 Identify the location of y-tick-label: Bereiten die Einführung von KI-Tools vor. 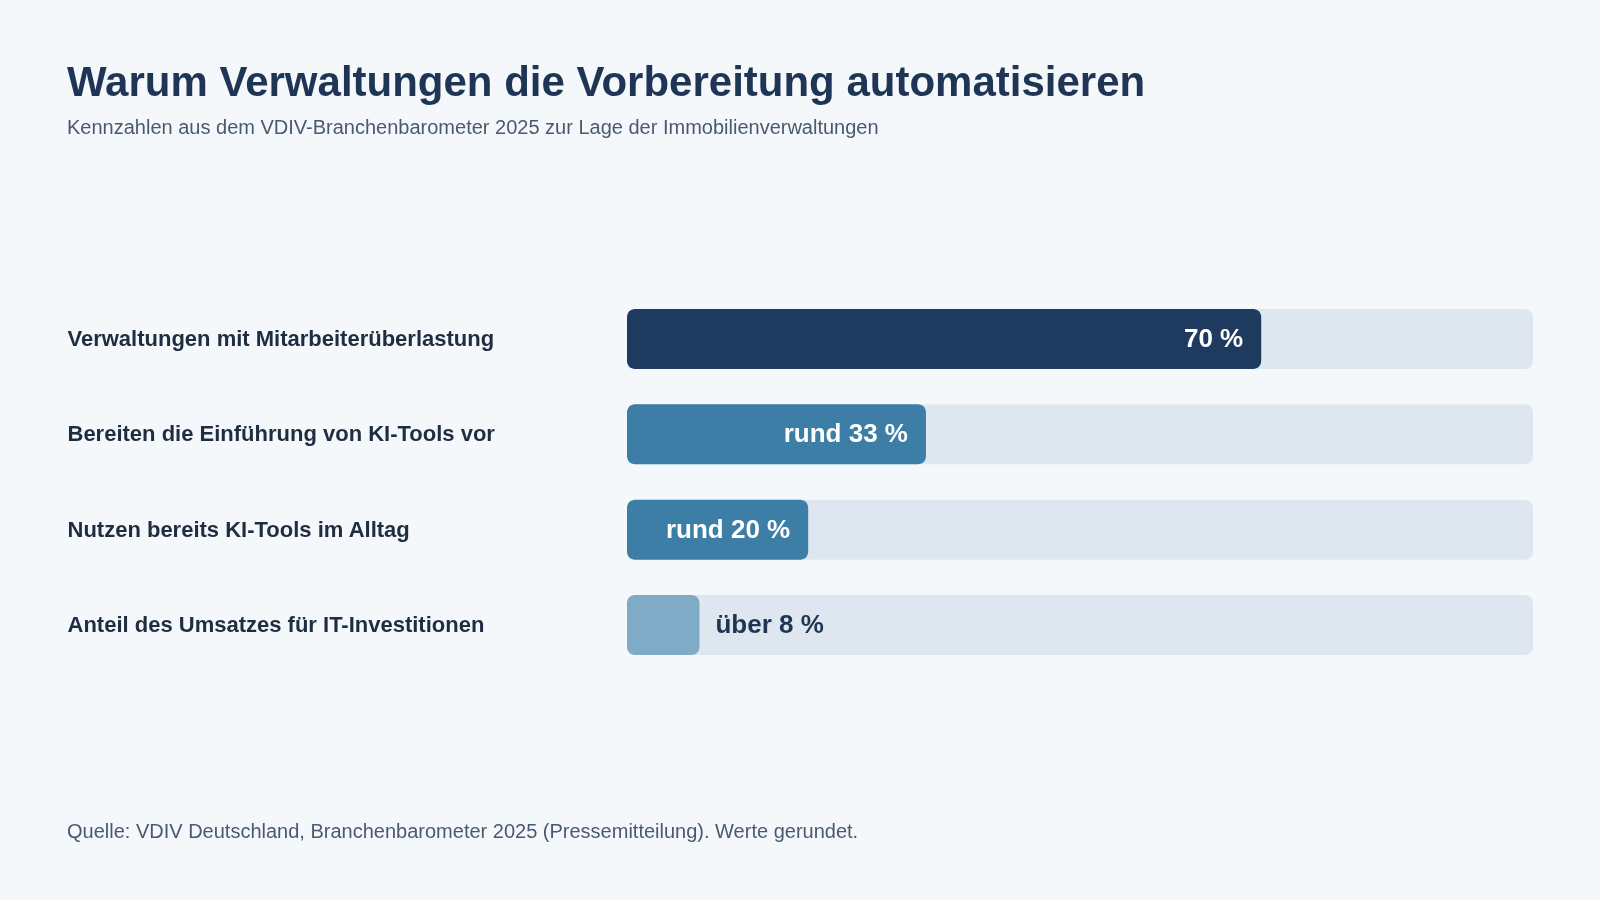
(281, 434).